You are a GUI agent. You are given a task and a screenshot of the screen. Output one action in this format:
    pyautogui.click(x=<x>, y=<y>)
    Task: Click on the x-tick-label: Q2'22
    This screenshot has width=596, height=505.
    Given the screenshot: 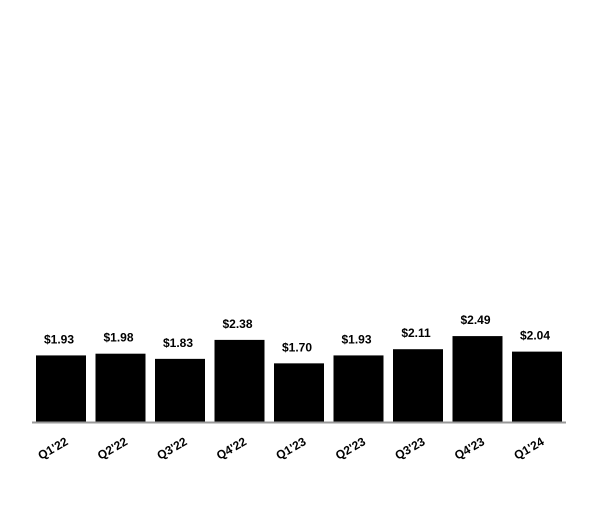 What is the action you would take?
    pyautogui.click(x=112, y=448)
    